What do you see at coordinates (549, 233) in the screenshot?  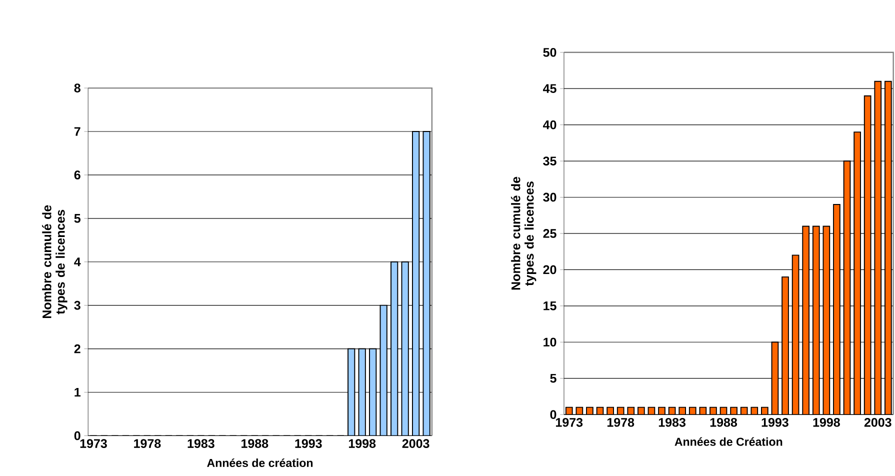 I see `y-tick-label: 25` at bounding box center [549, 233].